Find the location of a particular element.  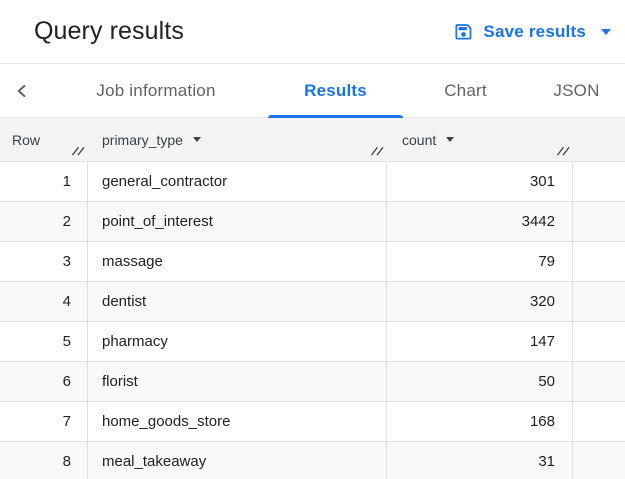

page-title: Query results is located at coordinates (109, 31).